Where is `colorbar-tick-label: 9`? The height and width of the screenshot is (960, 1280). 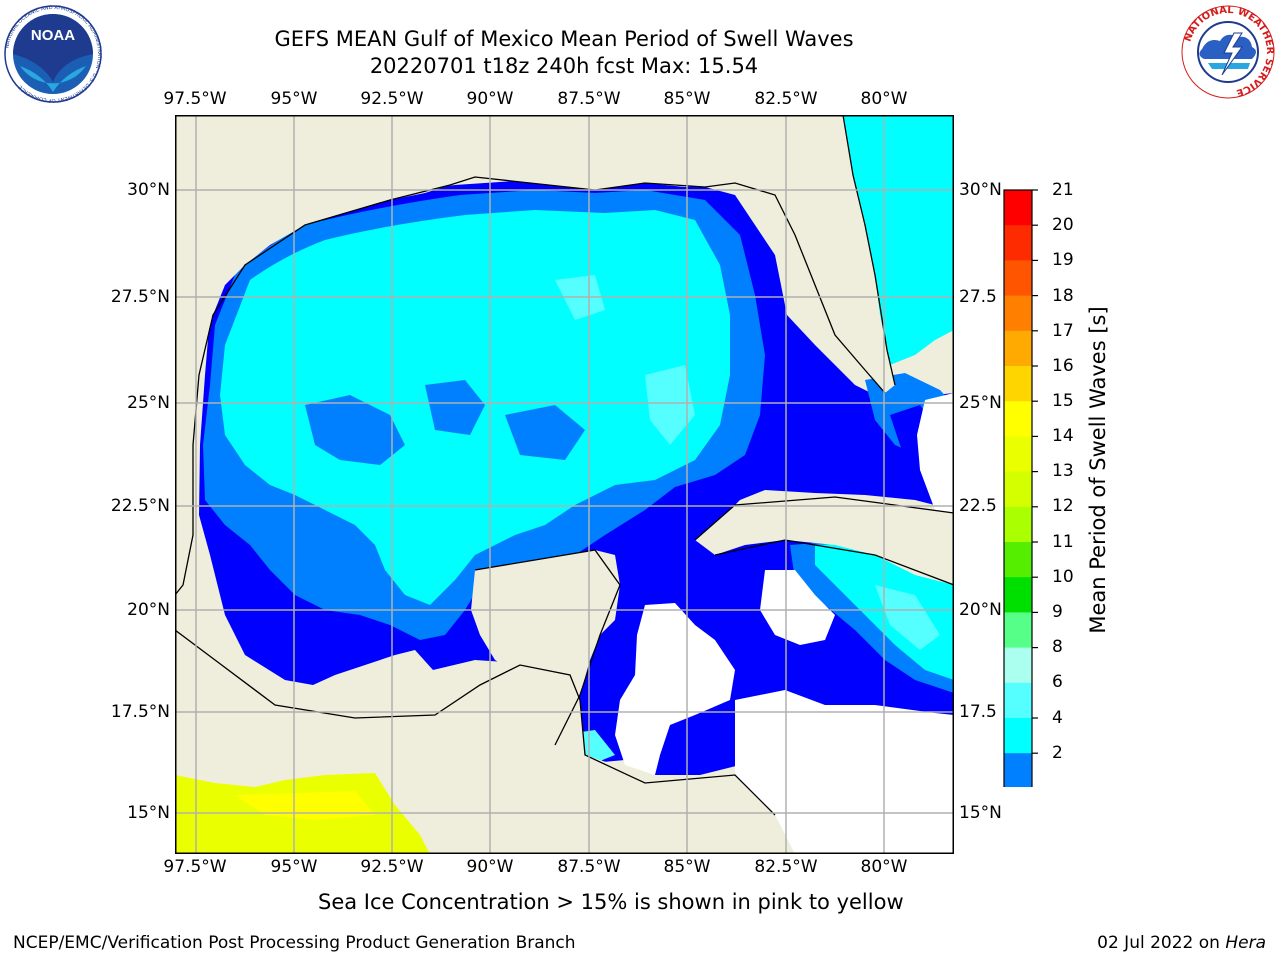 colorbar-tick-label: 9 is located at coordinates (1057, 612).